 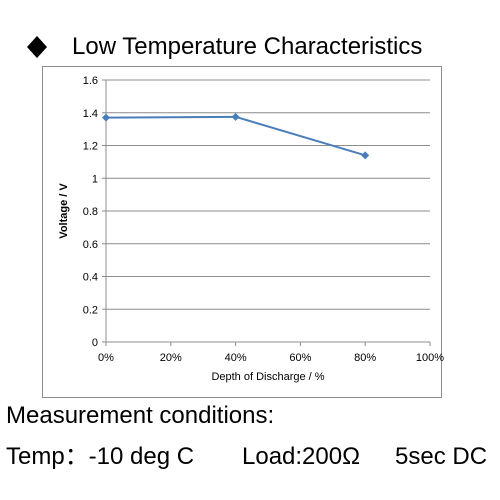 What do you see at coordinates (365, 358) in the screenshot?
I see `x-tick-label: 80%` at bounding box center [365, 358].